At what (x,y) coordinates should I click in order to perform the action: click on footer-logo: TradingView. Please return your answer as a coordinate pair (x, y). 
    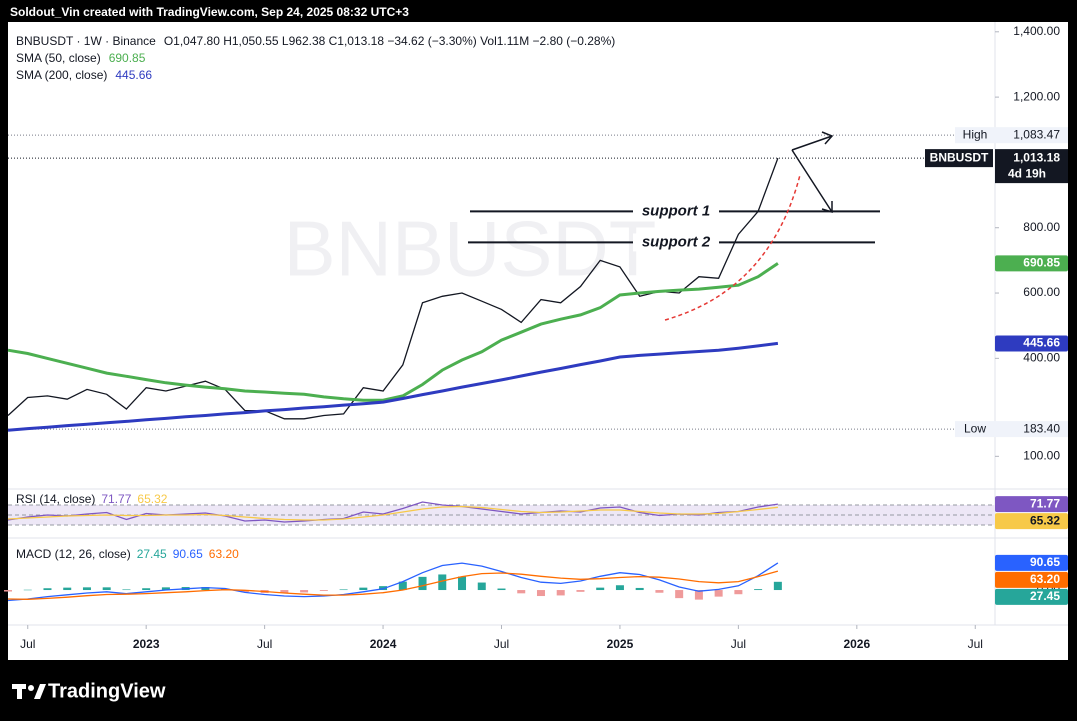
    Looking at the image, I should click on (107, 691).